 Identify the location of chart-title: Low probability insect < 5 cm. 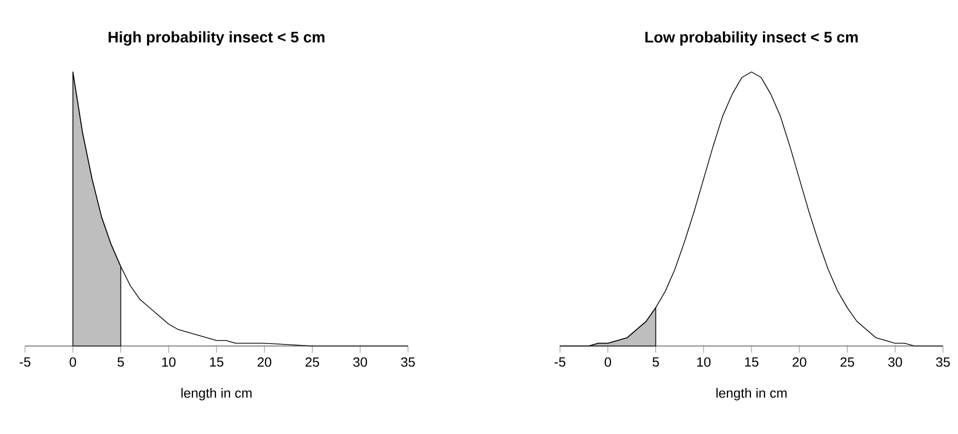
(751, 38).